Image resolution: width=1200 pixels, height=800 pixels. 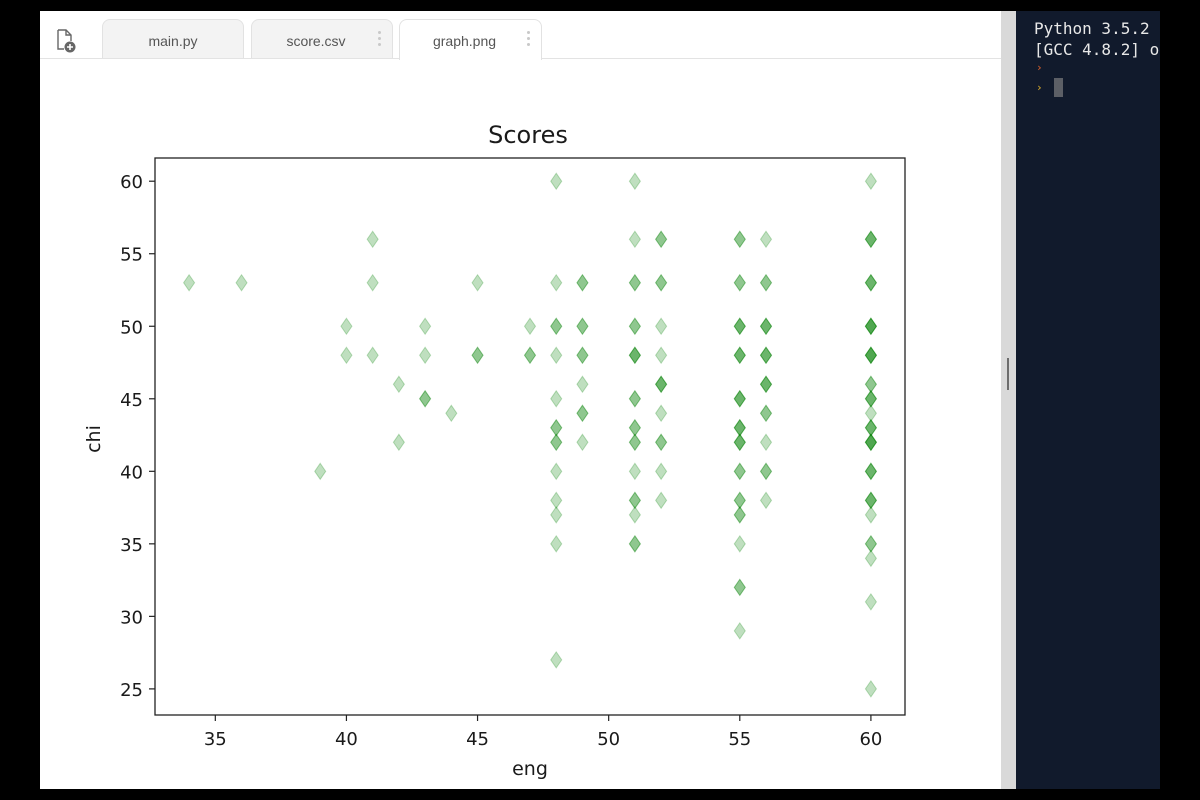 I want to click on y-tick-label: 50, so click(x=131, y=327).